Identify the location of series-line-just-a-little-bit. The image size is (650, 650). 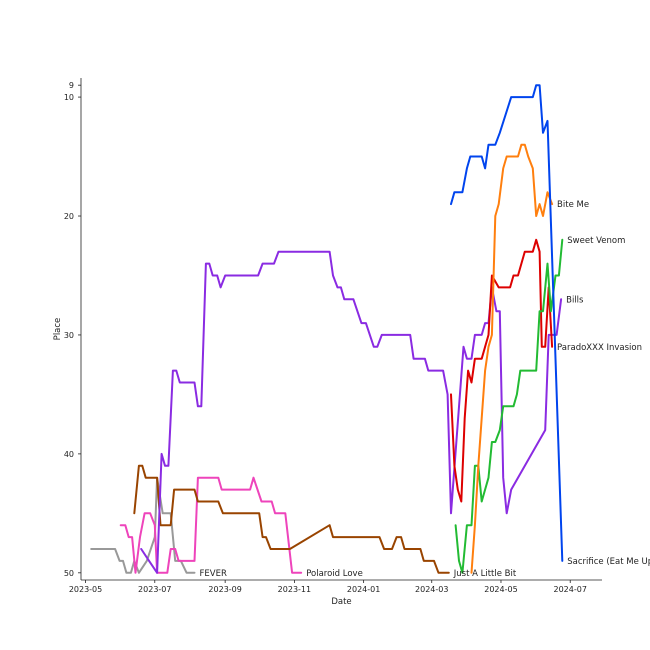
(291, 519).